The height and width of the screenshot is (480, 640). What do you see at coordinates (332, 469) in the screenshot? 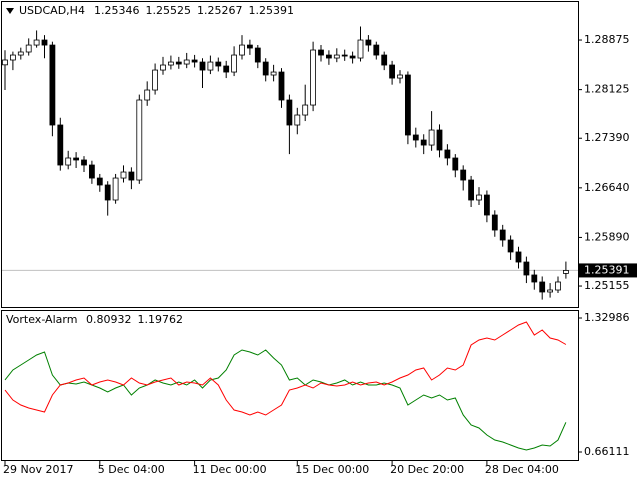
I see `x-tick-label: 15 Dec 00:00` at bounding box center [332, 469].